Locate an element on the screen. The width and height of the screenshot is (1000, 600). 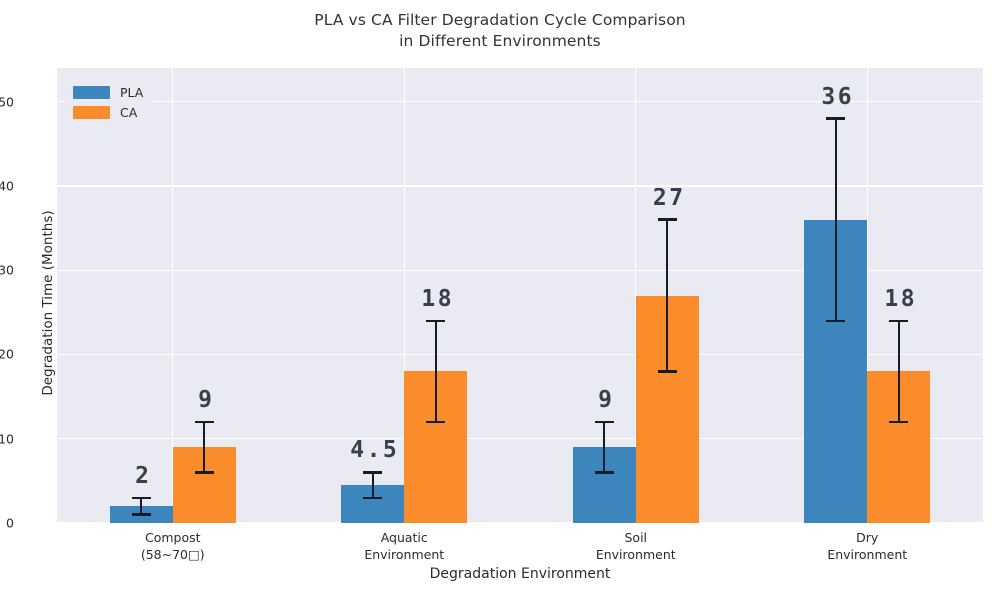
x-axis-label: Degradation Environment is located at coordinates (520, 574).